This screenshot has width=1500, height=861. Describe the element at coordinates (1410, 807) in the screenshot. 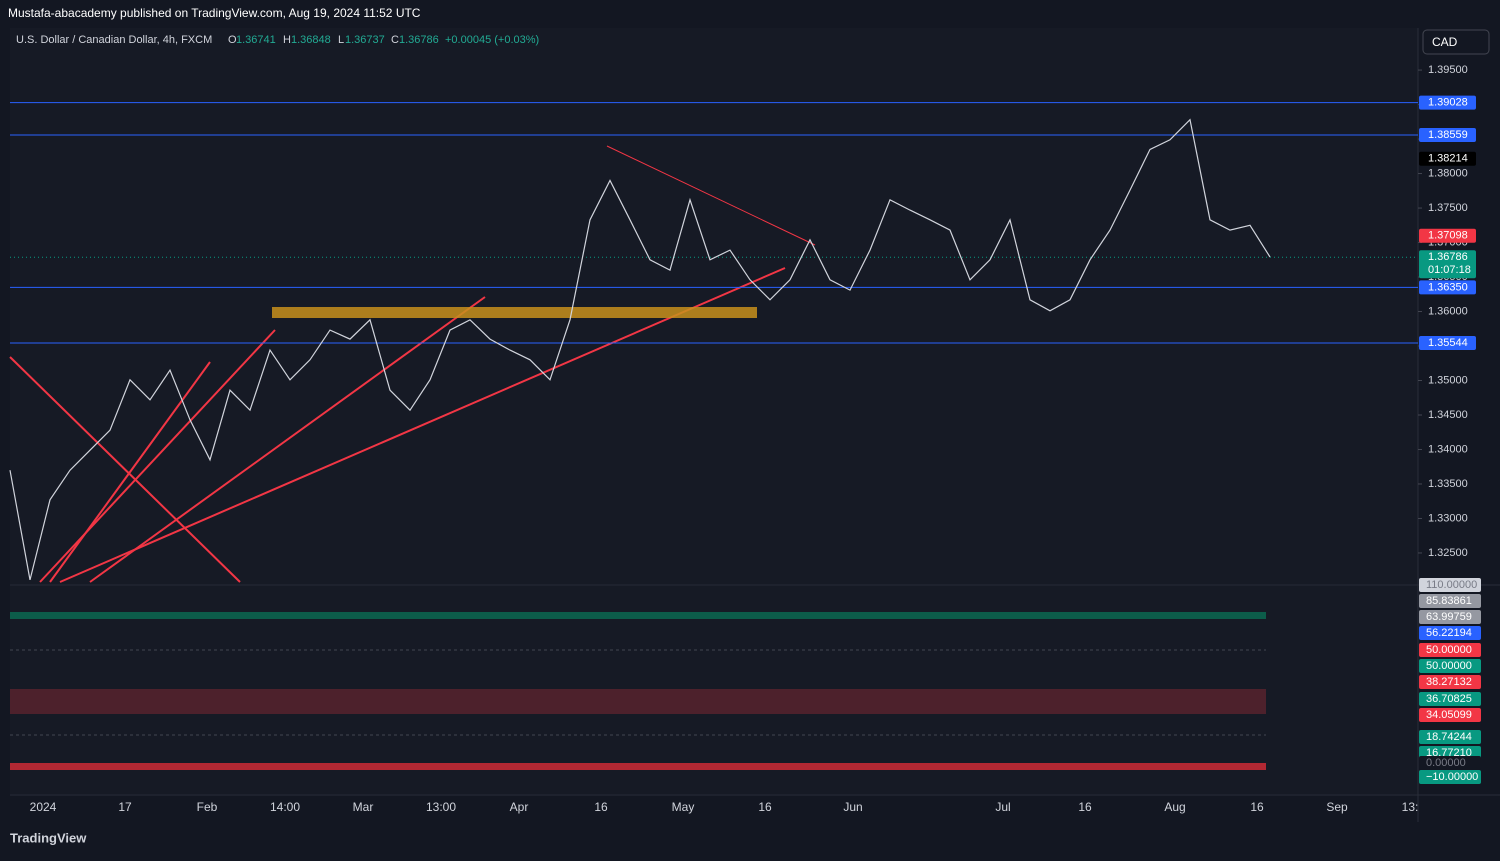

I see `x-tick-label: 13:` at that location.